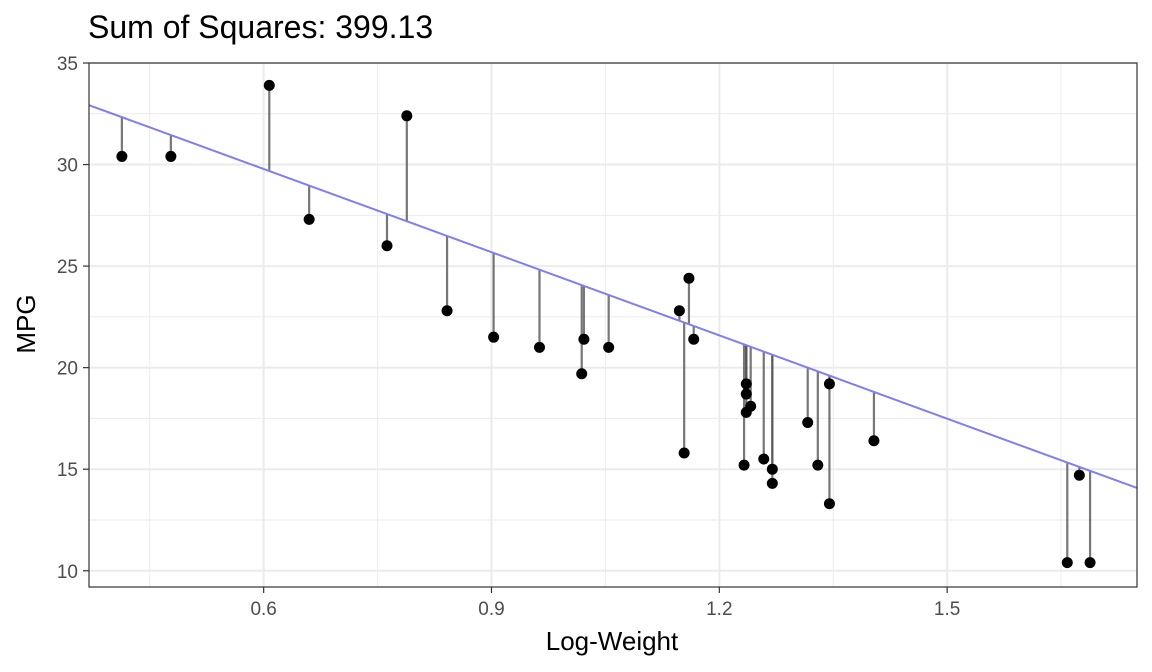 This screenshot has width=1152, height=672. Describe the element at coordinates (67, 572) in the screenshot. I see `y-tick-label: 10` at that location.